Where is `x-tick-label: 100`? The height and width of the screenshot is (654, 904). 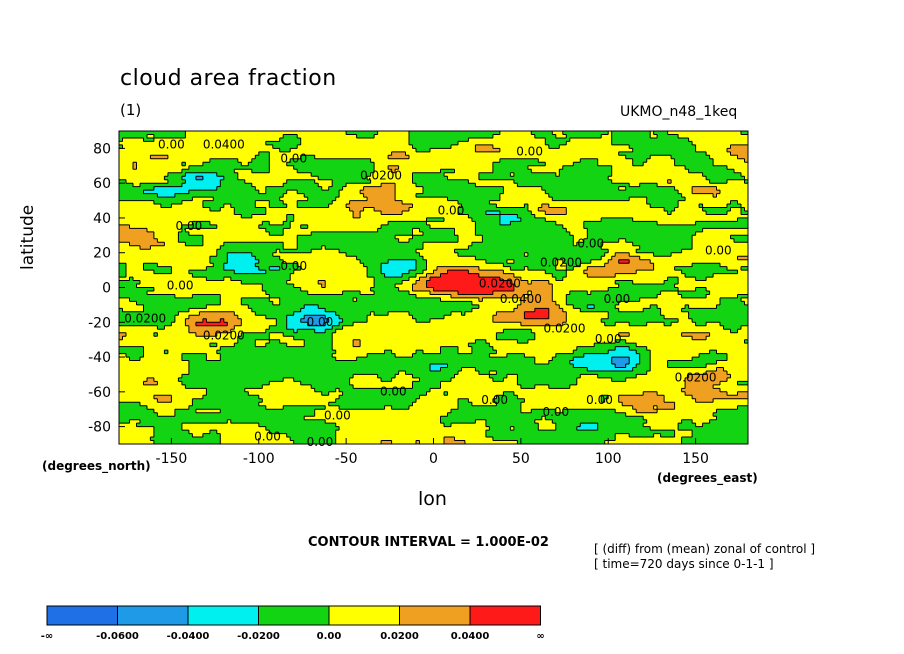 x-tick-label: 100 is located at coordinates (608, 459).